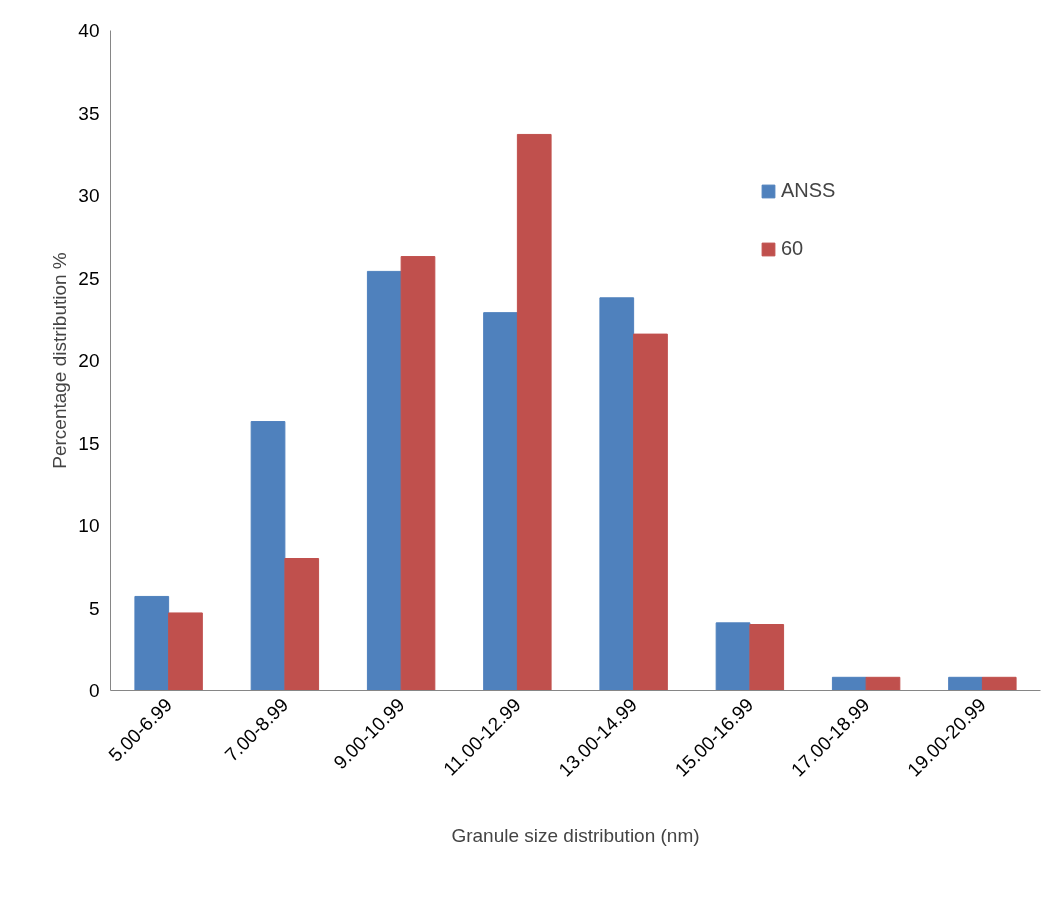  I want to click on y-tick-label: 20, so click(89, 360).